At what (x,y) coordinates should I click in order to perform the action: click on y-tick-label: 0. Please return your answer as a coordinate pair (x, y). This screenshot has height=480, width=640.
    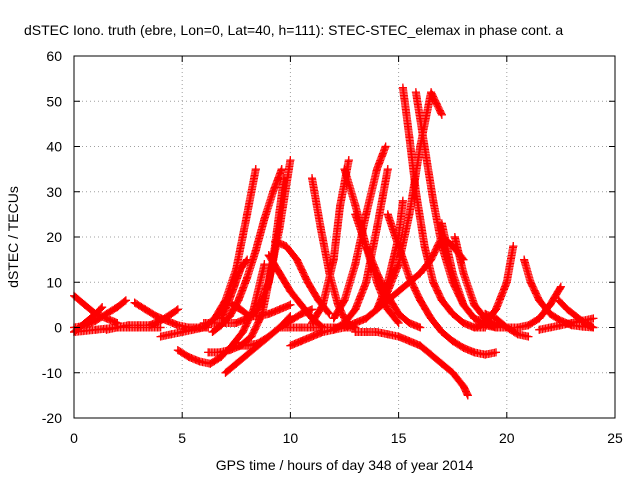
    Looking at the image, I should click on (58, 328).